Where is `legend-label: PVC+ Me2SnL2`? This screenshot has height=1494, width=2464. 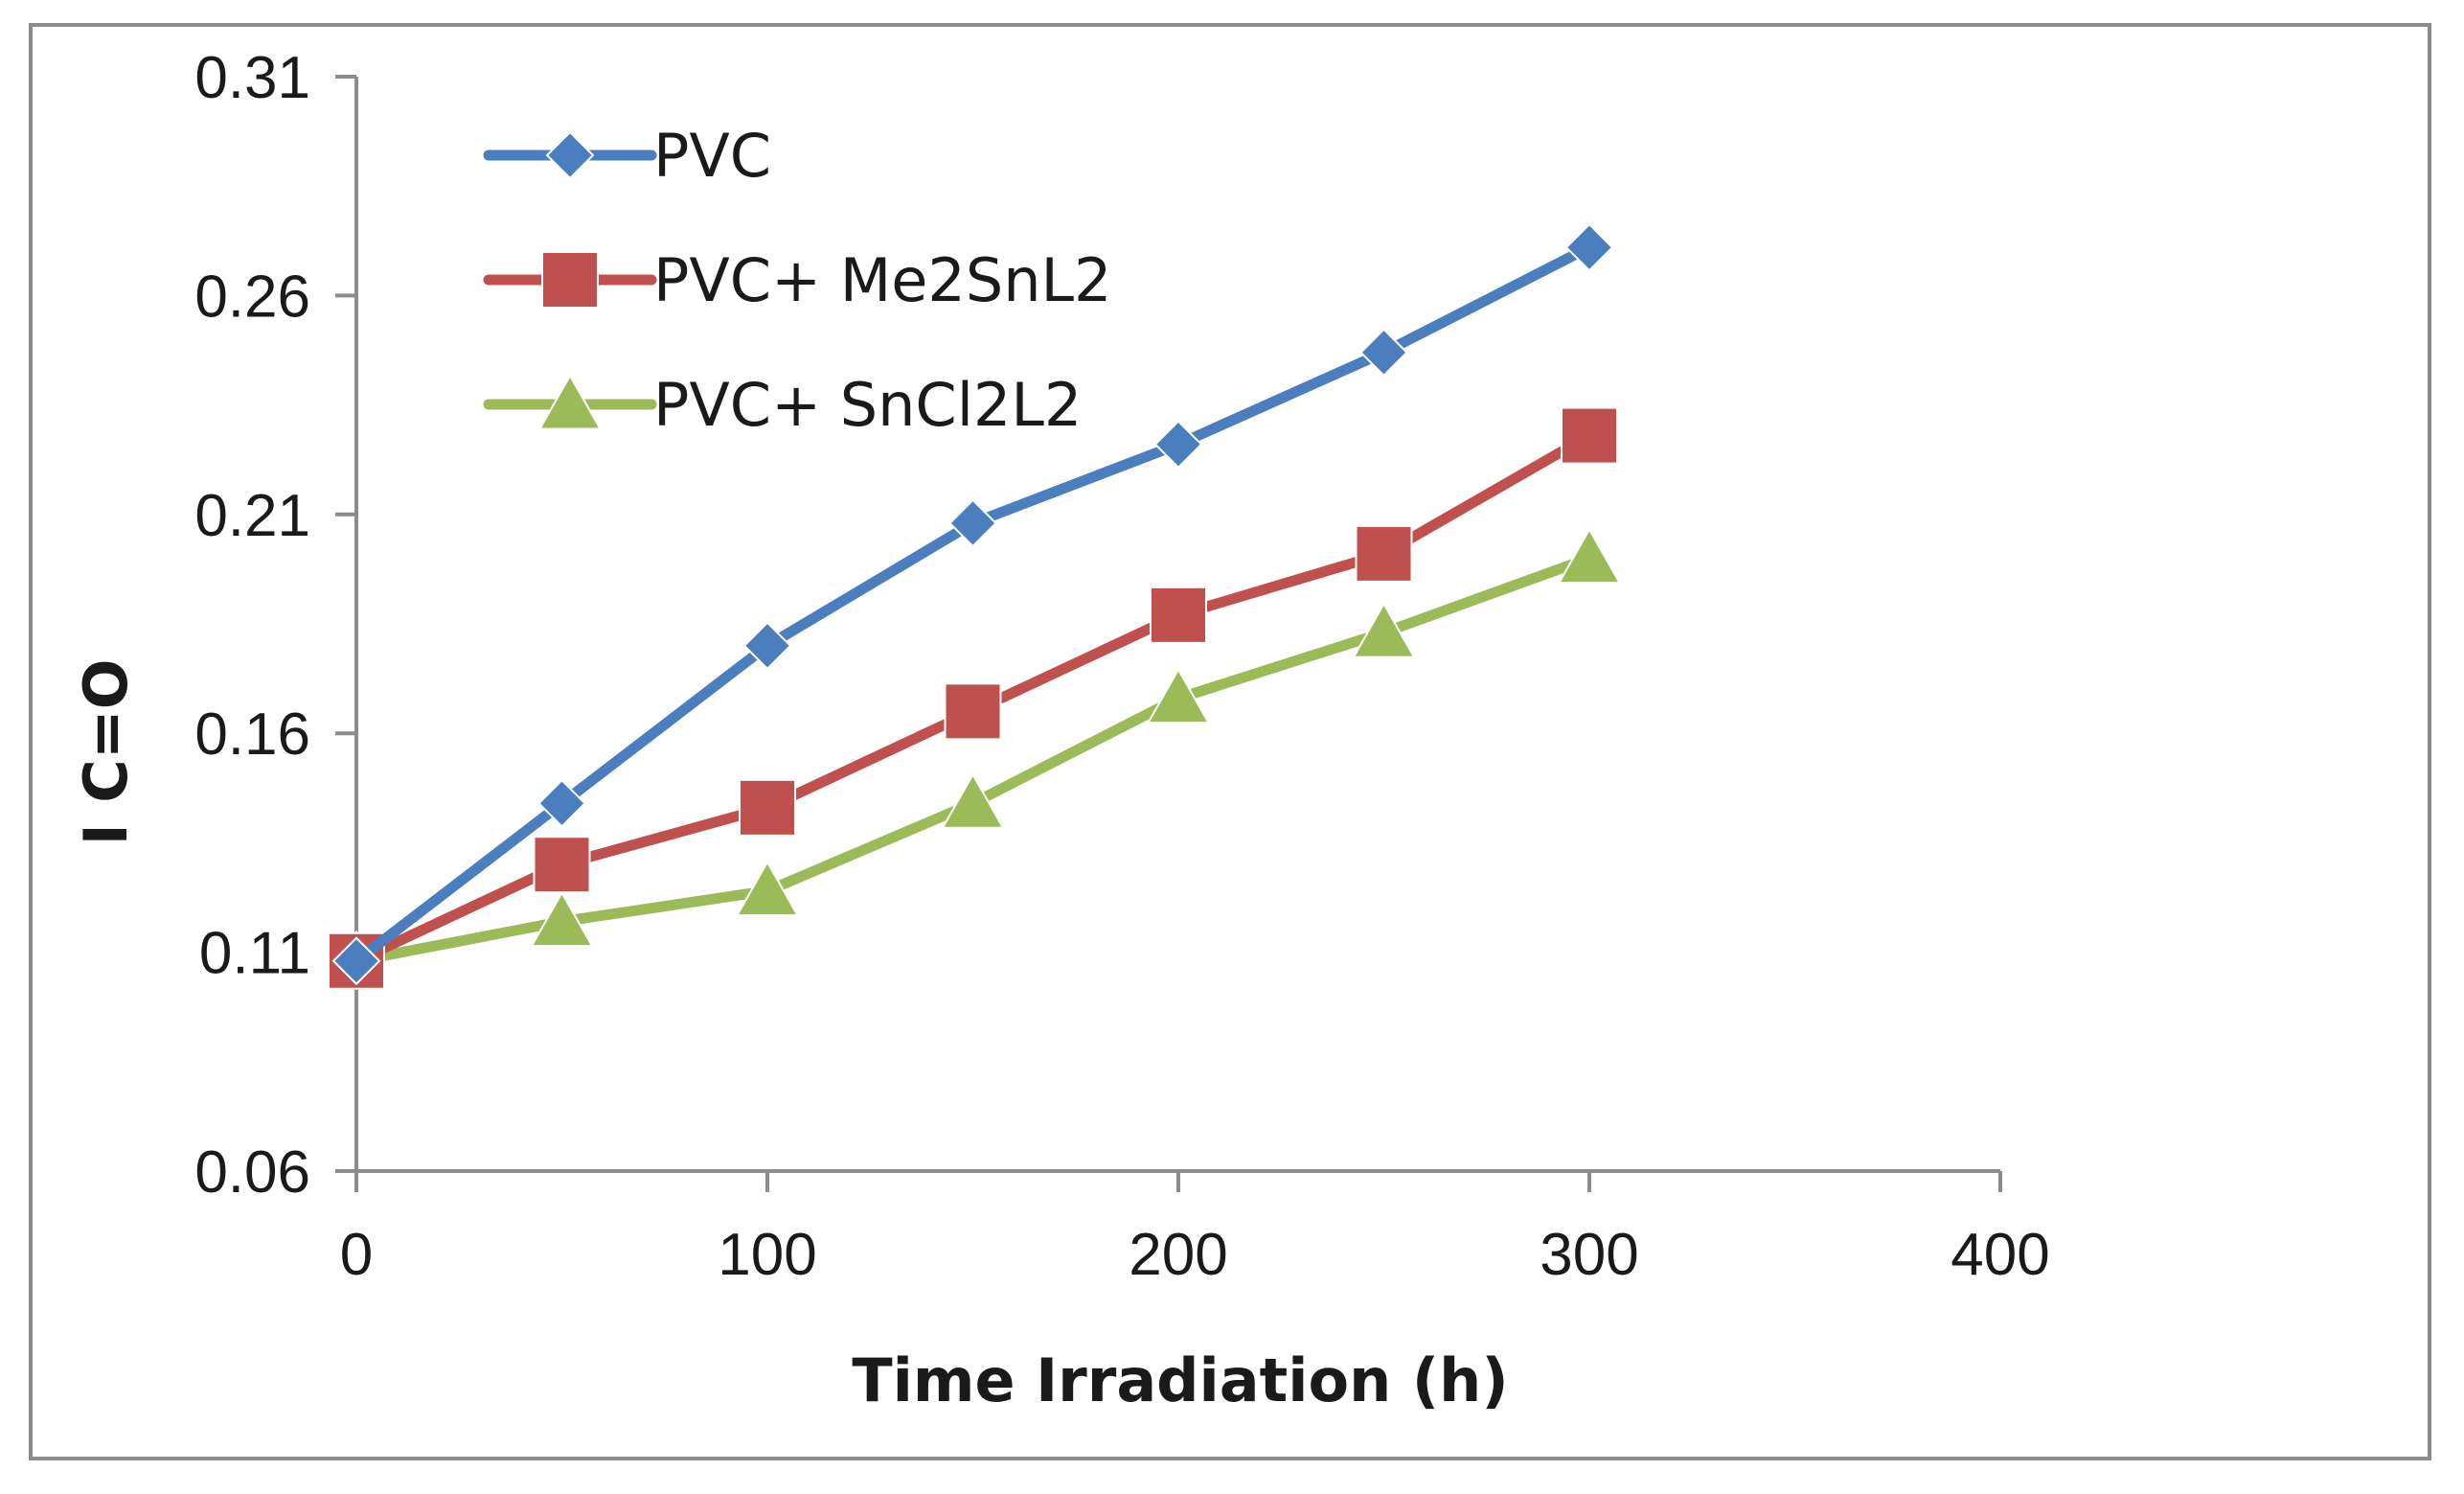 legend-label: PVC+ Me2SnL2 is located at coordinates (882, 280).